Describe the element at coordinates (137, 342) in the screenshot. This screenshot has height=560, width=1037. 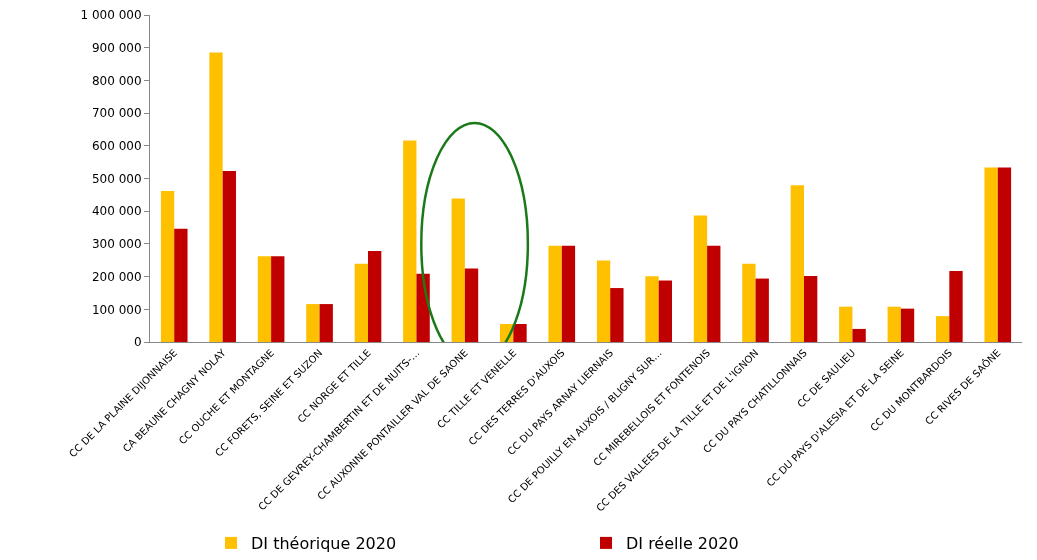
I see `y-tick-label: 0` at that location.